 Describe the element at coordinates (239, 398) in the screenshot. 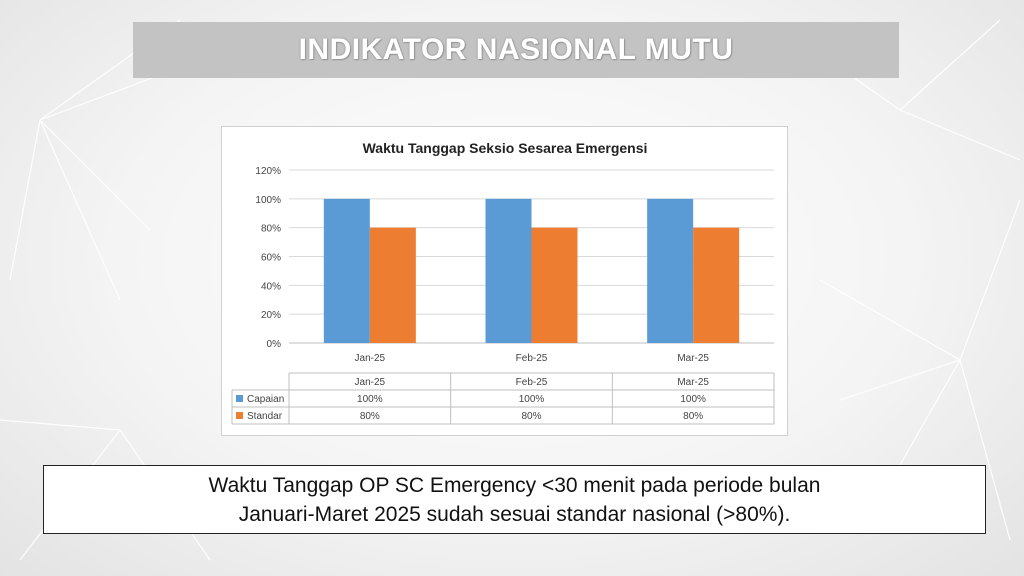

I see `legend-swatch-capaian` at that location.